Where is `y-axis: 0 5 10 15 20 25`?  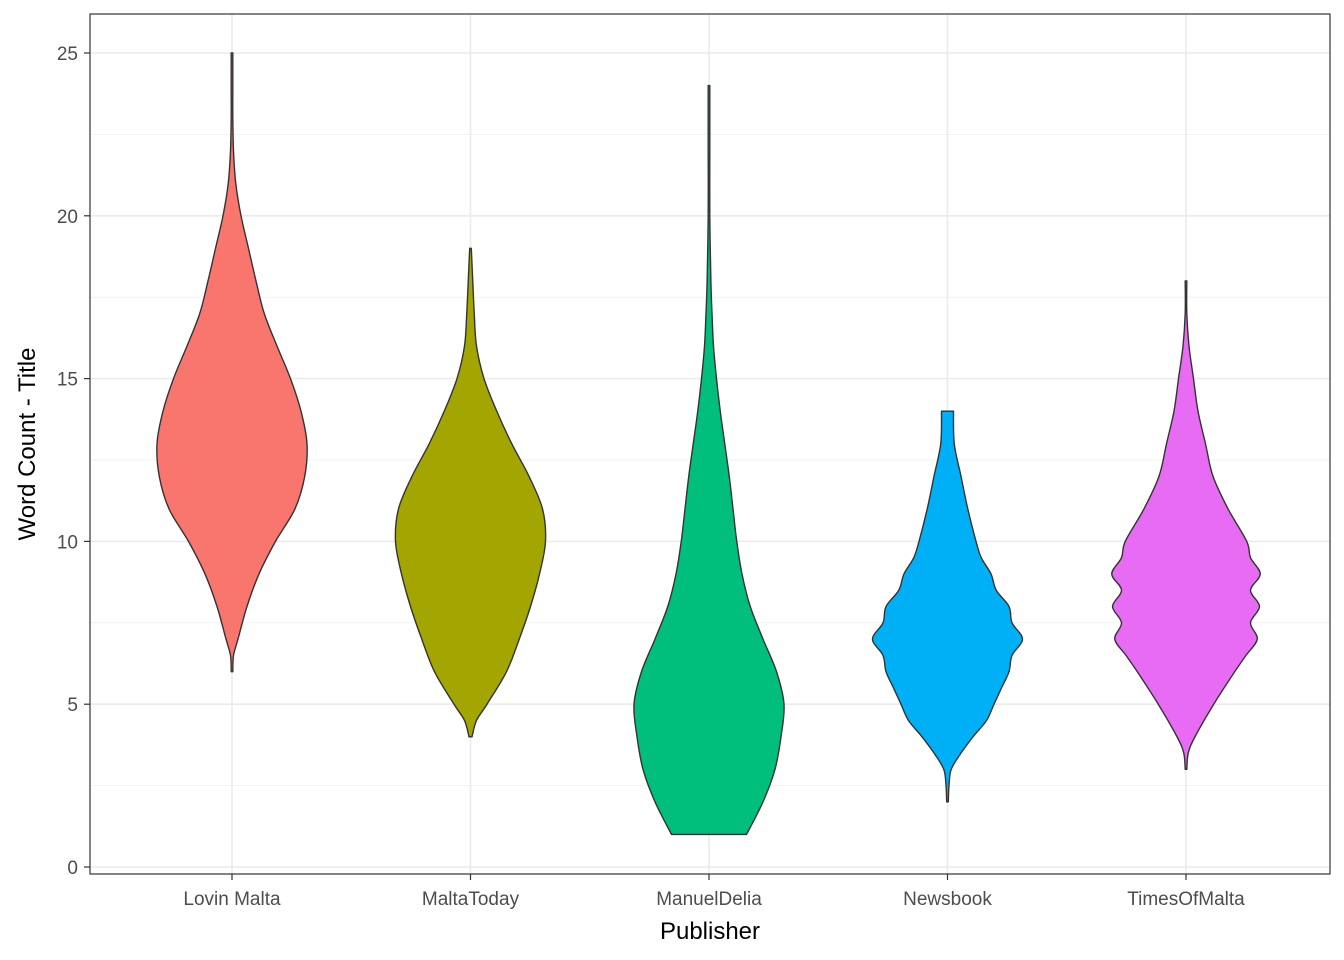 y-axis: 0 5 10 15 20 25 is located at coordinates (73, 461).